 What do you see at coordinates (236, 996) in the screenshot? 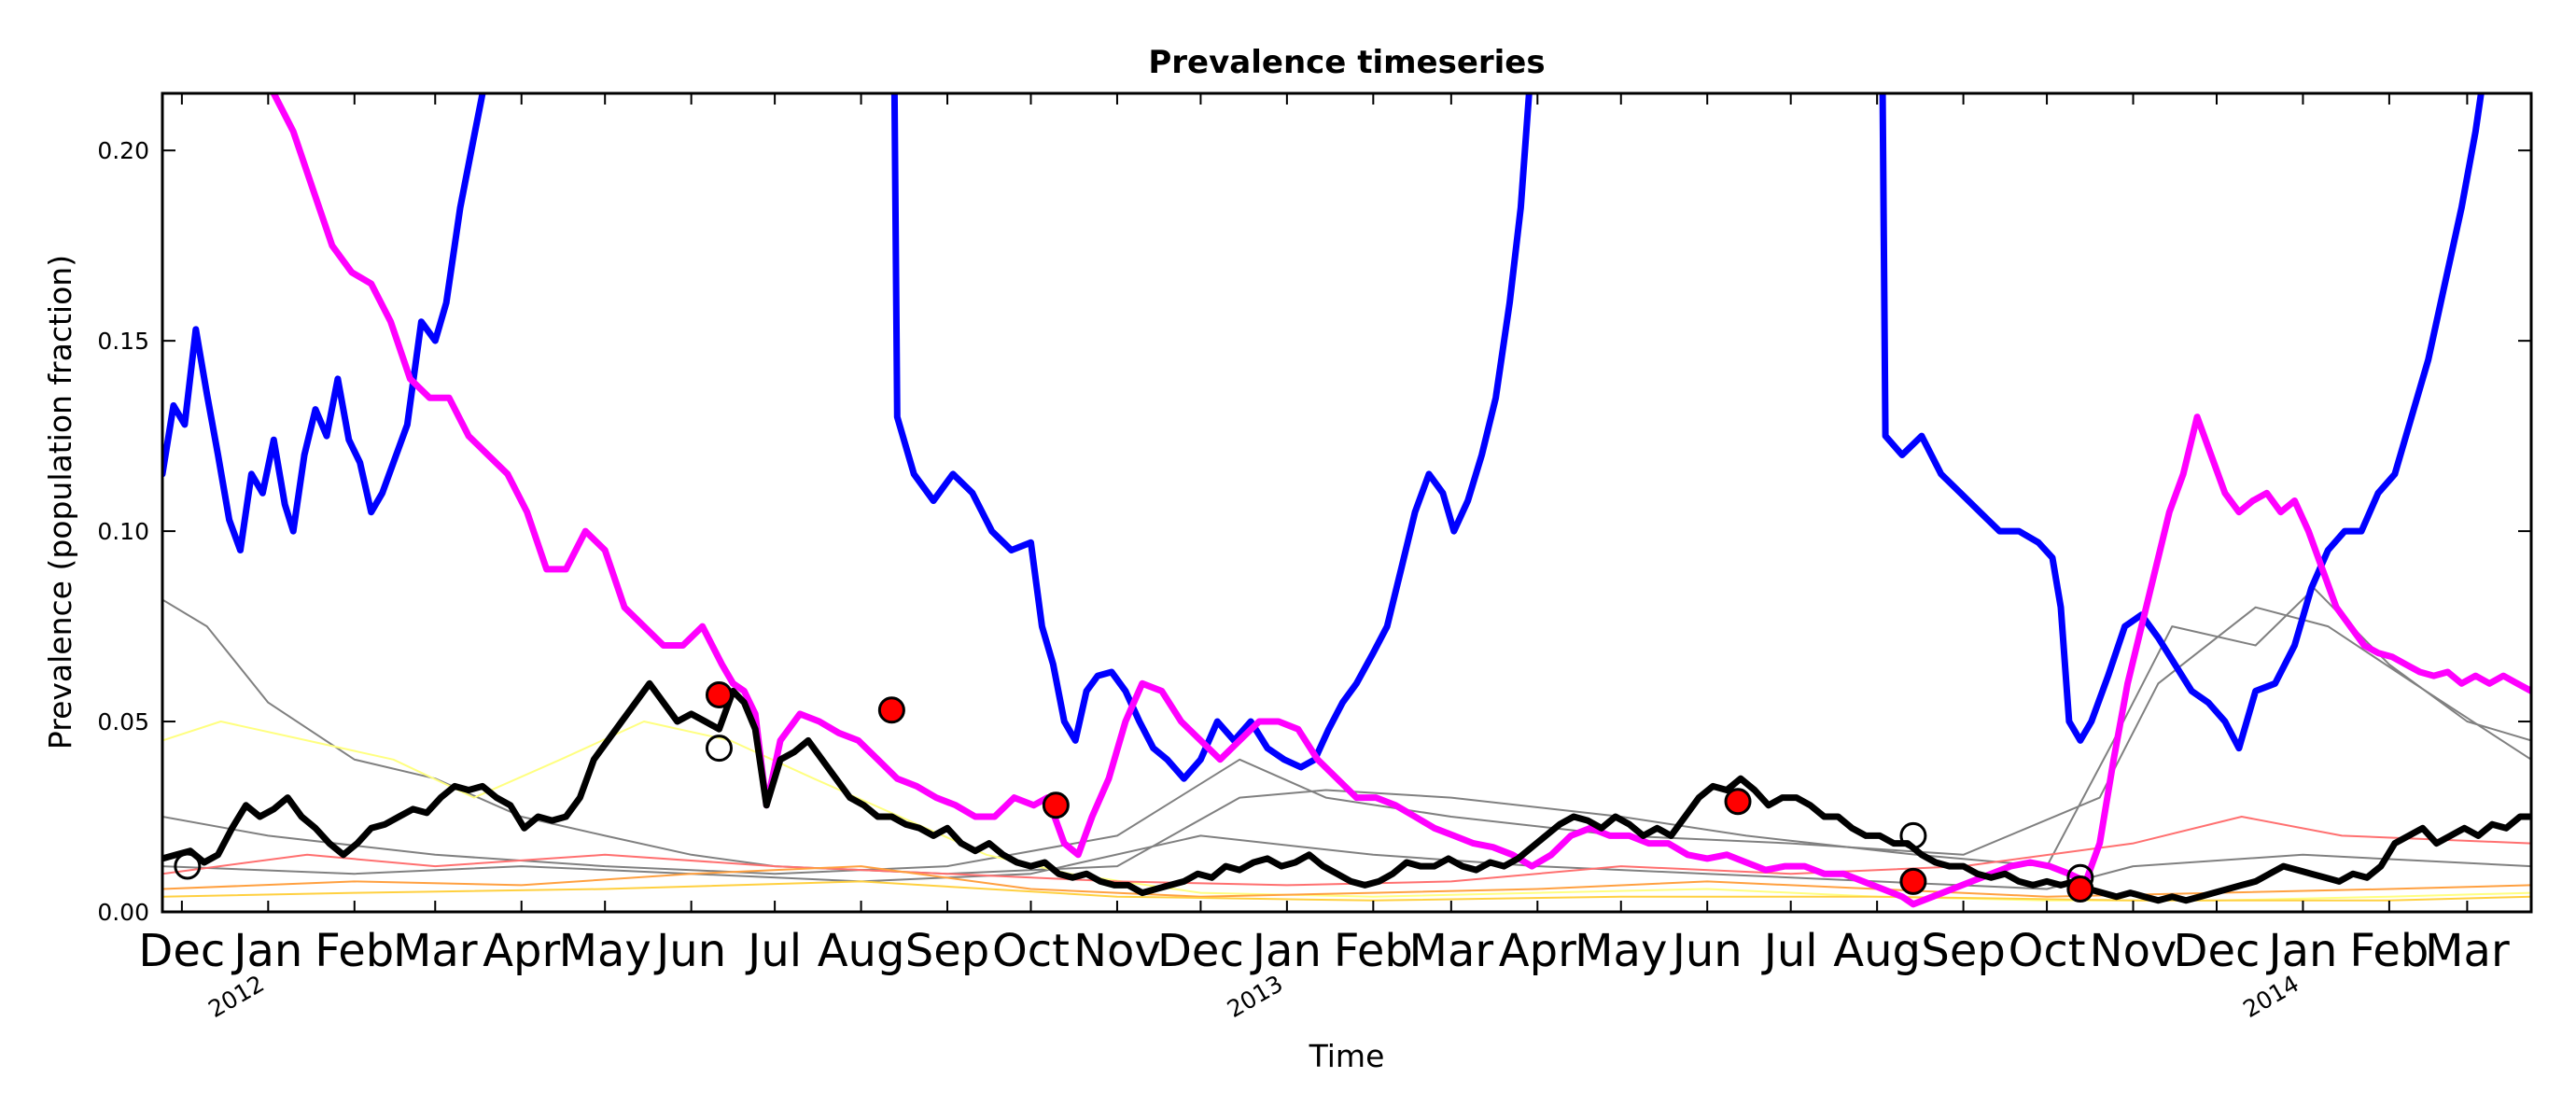
I see `year-label: 2012` at bounding box center [236, 996].